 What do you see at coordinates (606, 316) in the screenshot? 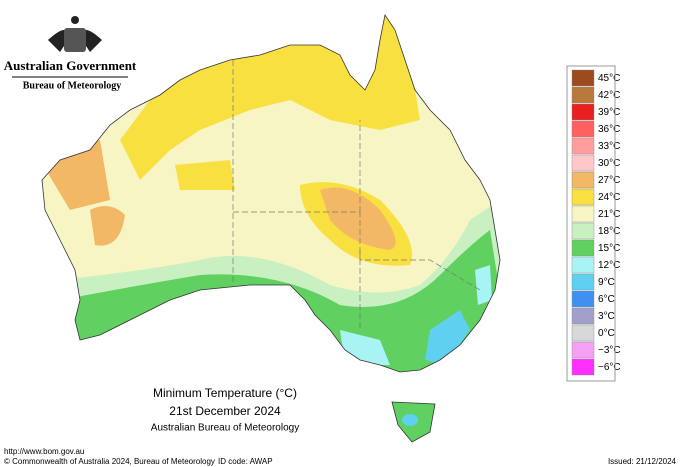
I see `legend-label: 3°C` at bounding box center [606, 316].